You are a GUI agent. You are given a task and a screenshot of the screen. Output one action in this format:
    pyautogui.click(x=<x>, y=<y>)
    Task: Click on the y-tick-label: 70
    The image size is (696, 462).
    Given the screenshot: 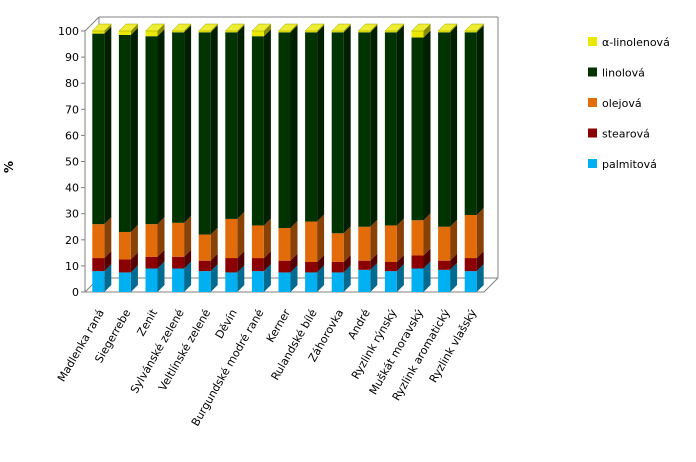 What is the action you would take?
    pyautogui.click(x=72, y=109)
    